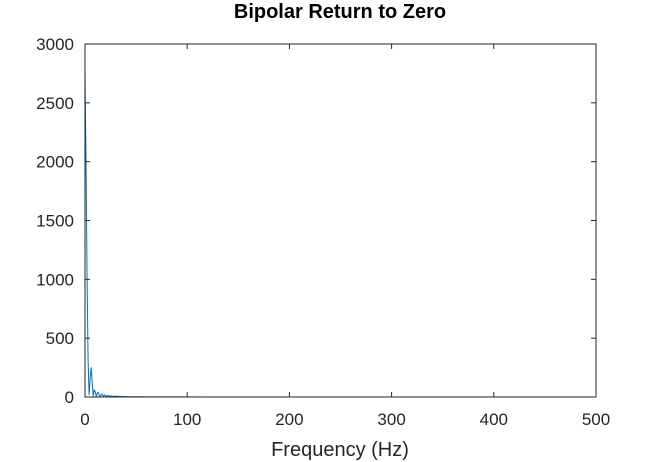 Image resolution: width=658 pixels, height=462 pixels. What do you see at coordinates (69, 397) in the screenshot?
I see `y-tick-label: 0` at bounding box center [69, 397].